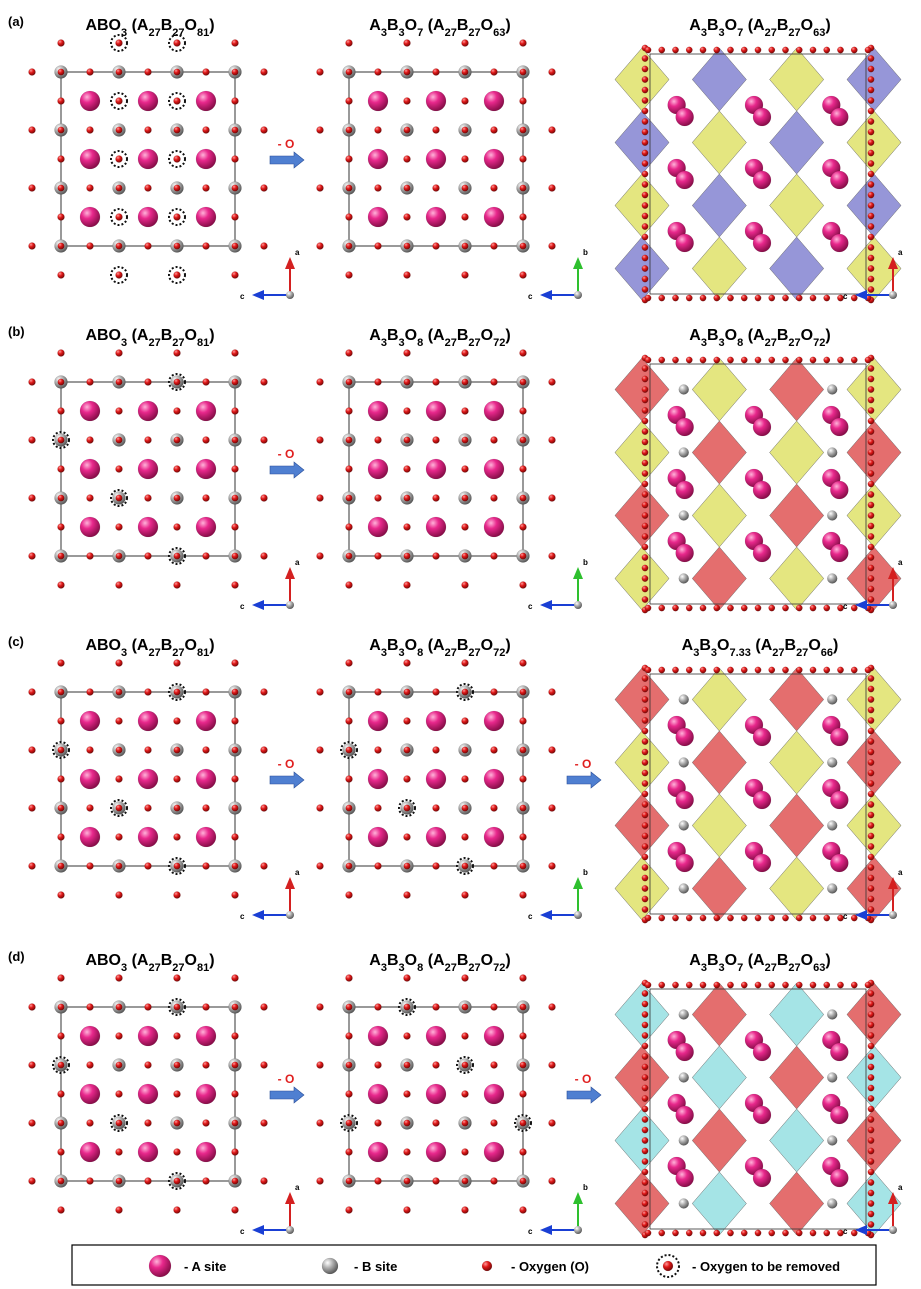 This screenshot has height=1289, width=921. I want to click on formula-subscript: 7, so click(740, 968).